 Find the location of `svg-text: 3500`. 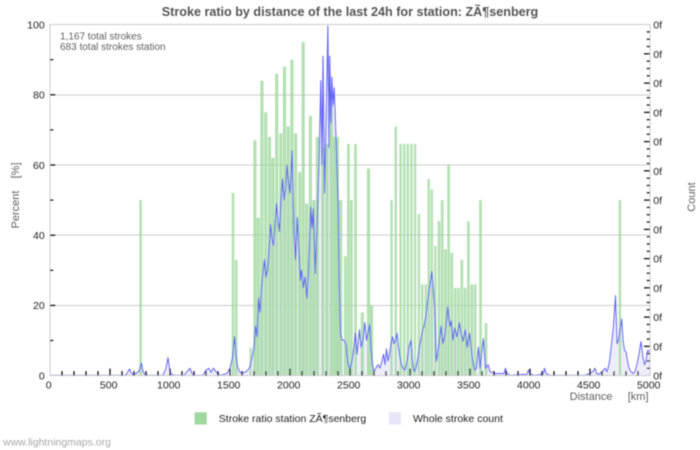

svg-text: 3500 is located at coordinates (469, 385).